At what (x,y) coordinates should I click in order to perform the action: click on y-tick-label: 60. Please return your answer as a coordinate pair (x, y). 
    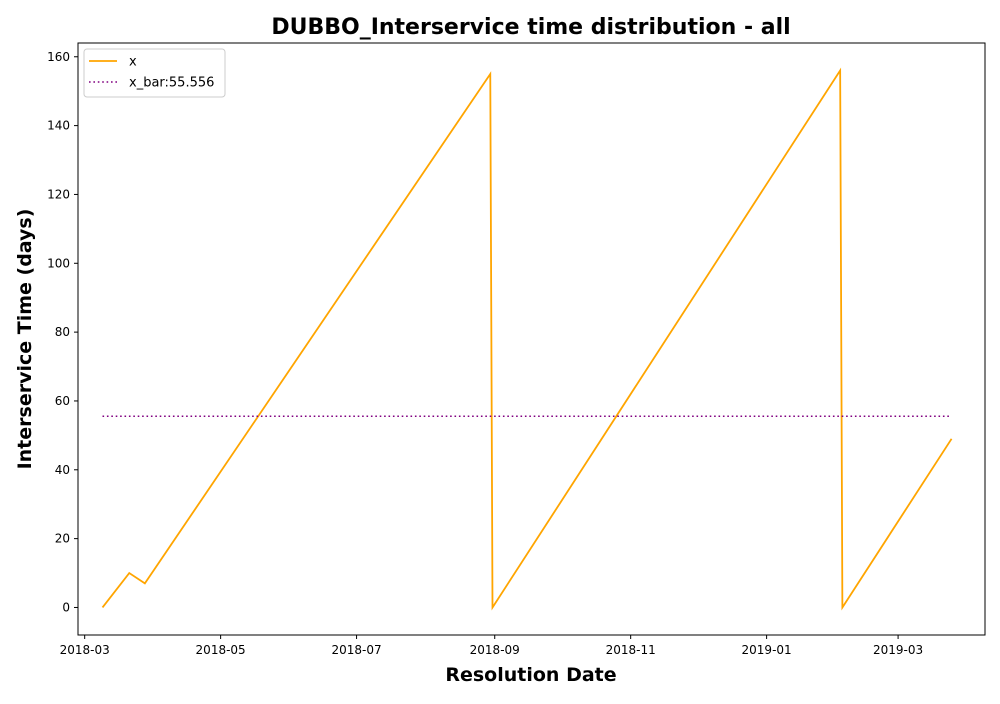
    Looking at the image, I should click on (62, 401).